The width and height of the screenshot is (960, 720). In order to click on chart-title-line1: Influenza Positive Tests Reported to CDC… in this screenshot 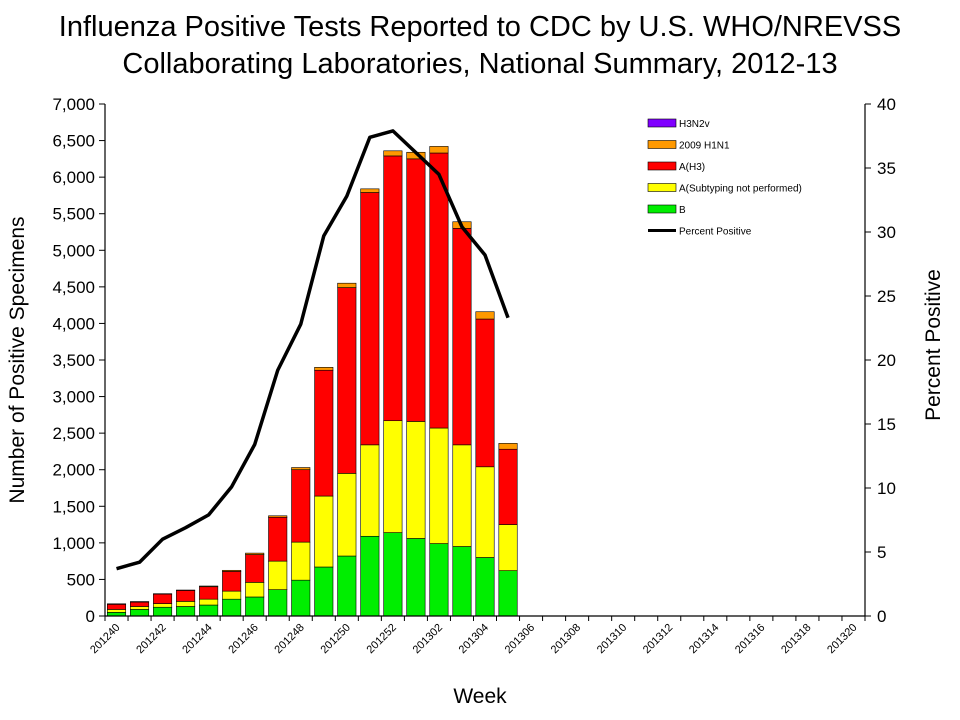, I will do `click(480, 27)`.